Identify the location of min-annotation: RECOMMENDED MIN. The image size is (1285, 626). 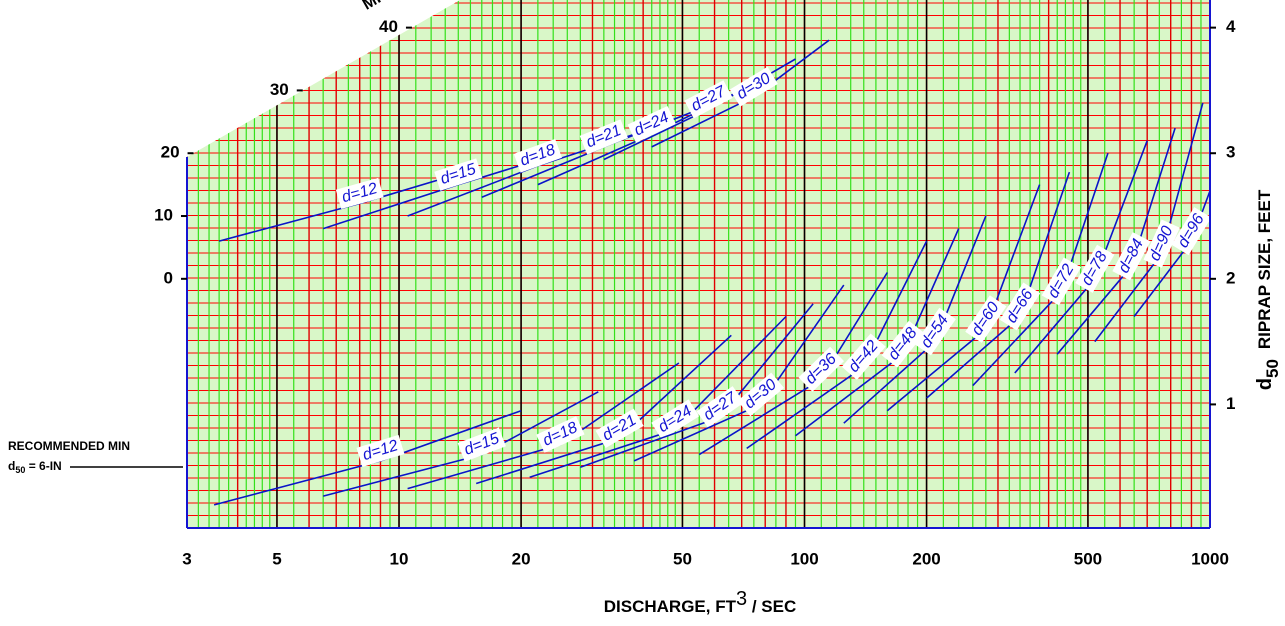
(69, 446).